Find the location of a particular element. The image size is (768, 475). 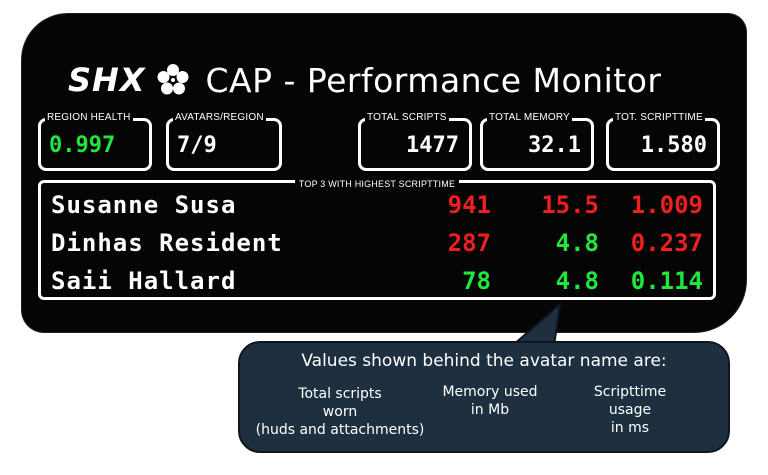

total-memory-value: 32.1 is located at coordinates (554, 145).